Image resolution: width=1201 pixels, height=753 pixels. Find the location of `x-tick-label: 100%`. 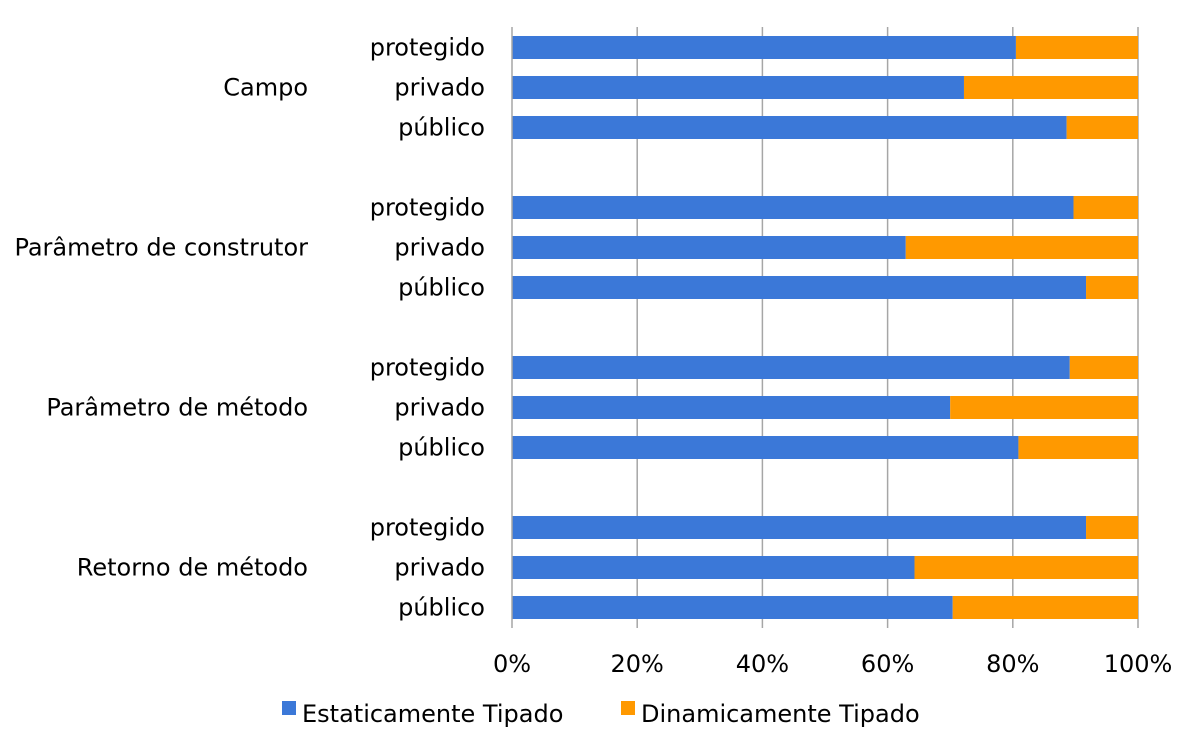

x-tick-label: 100% is located at coordinates (1138, 664).